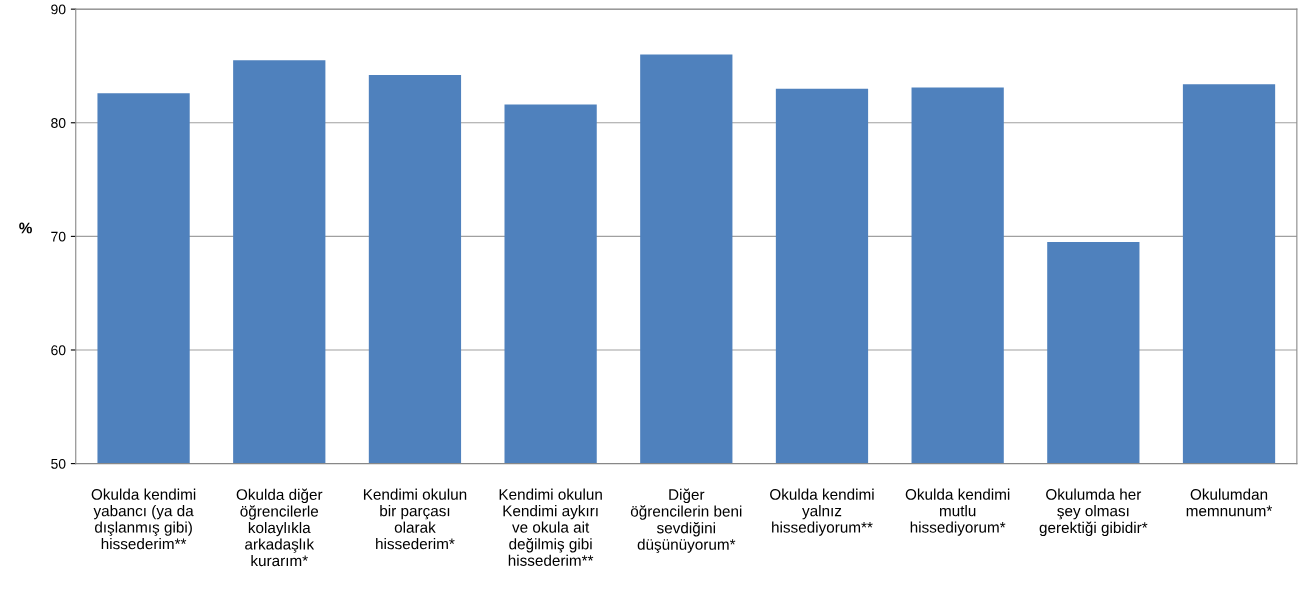 The width and height of the screenshot is (1306, 610). I want to click on x-tick-label: Okulda diğer öğrencilerle kolaylıkla arkadaşlık kurarım*, so click(279, 527).